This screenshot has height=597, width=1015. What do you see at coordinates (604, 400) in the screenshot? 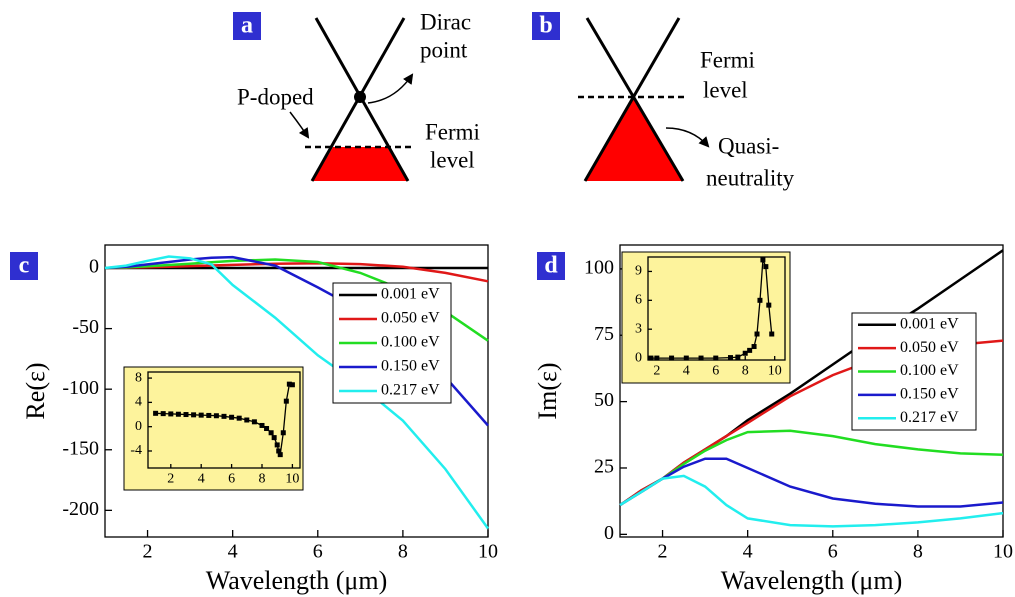
I see `y-tick-label: 50` at bounding box center [604, 400].